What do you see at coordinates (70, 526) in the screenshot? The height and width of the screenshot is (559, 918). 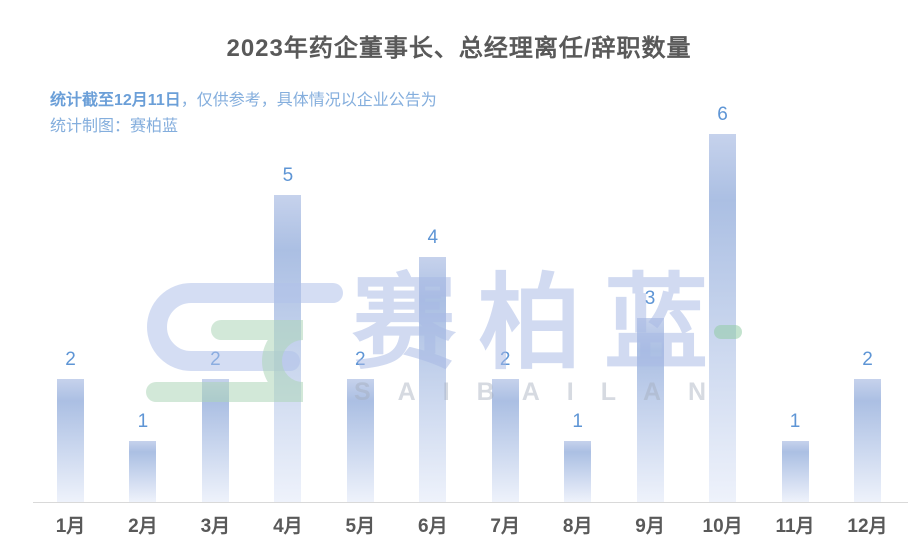 I see `x-axis-label-1月: 1月` at bounding box center [70, 526].